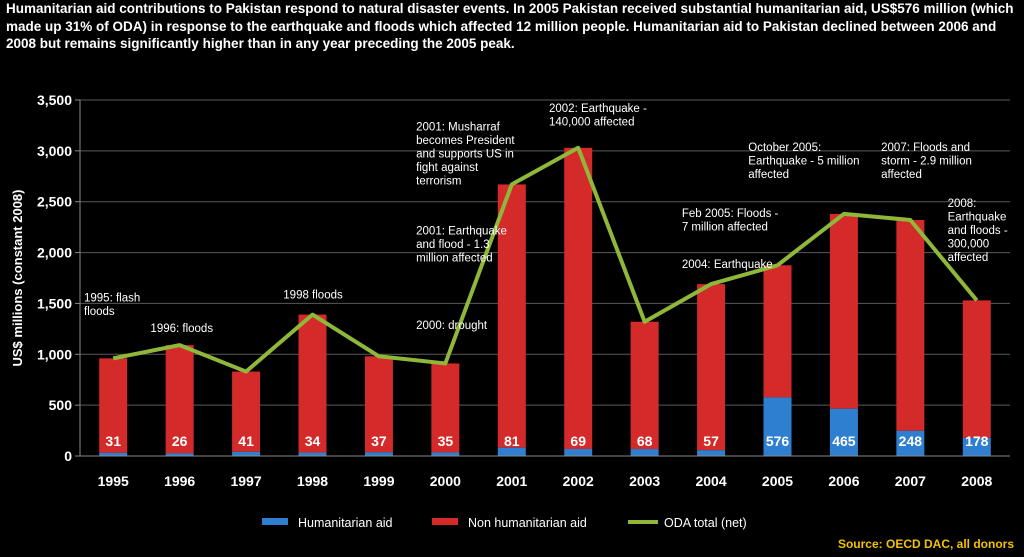  I want to click on x-tick-label-2005: 2005, so click(777, 481).